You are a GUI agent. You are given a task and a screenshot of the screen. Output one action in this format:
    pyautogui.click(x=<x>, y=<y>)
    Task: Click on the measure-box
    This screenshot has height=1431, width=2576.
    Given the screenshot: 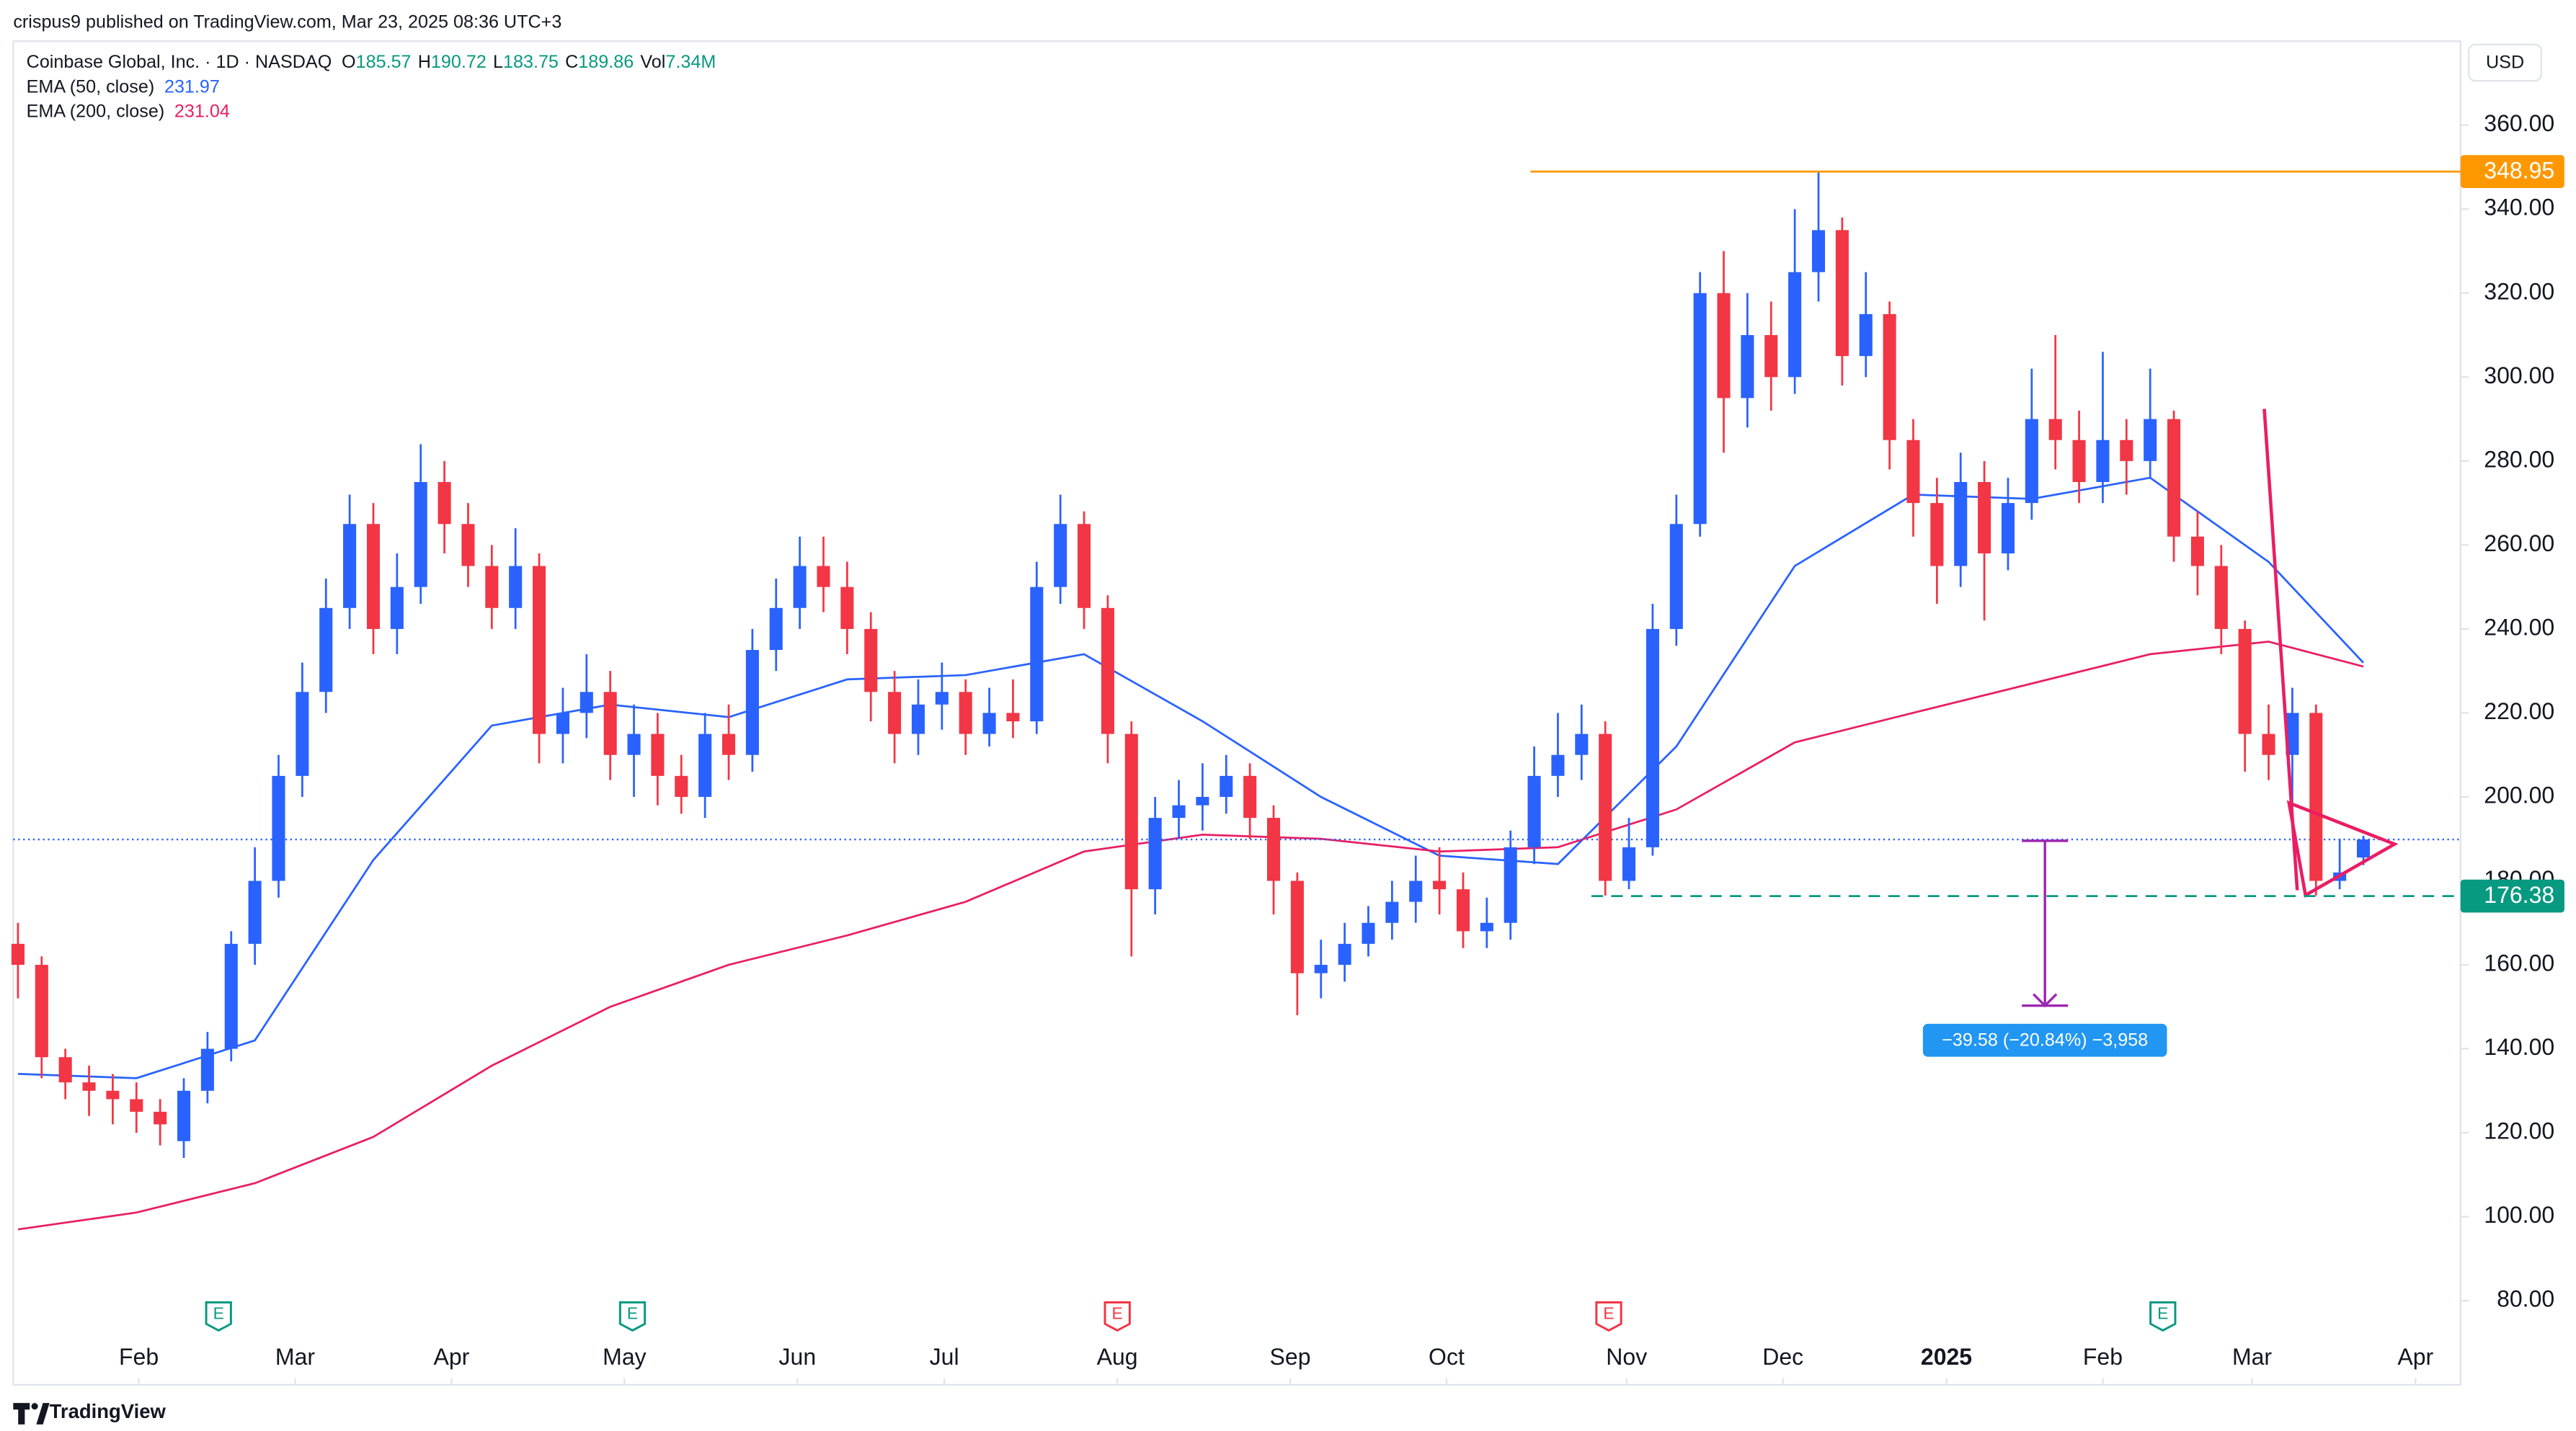 What is the action you would take?
    pyautogui.click(x=2044, y=1040)
    